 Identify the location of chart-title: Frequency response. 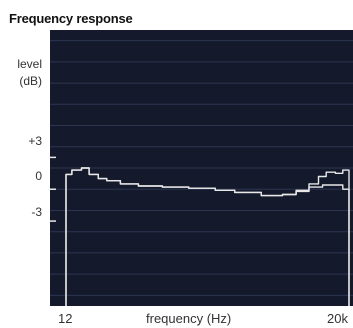
(71, 18).